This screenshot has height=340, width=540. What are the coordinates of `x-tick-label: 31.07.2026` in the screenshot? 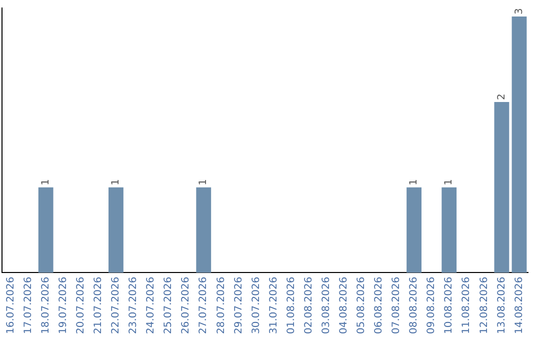 It's located at (274, 305).